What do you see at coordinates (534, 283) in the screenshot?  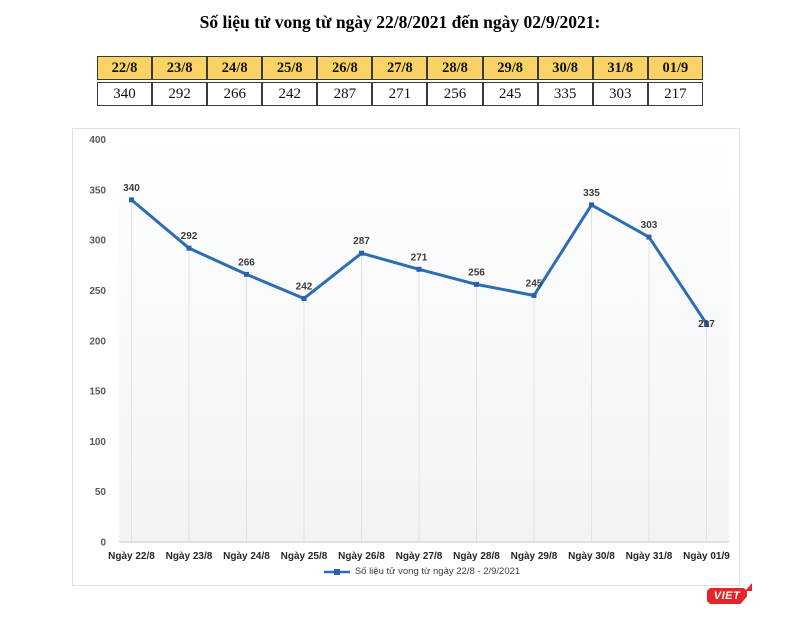 I see `data-label: 245` at bounding box center [534, 283].